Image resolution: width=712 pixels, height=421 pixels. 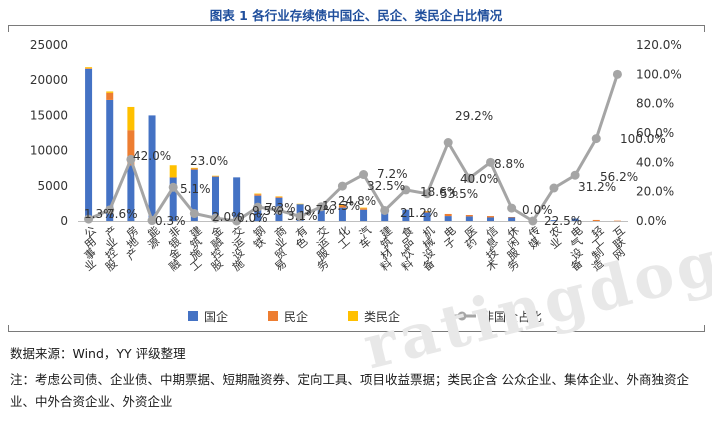 What do you see at coordinates (386, 186) in the screenshot?
I see `ratio-data-label: 32.5%` at bounding box center [386, 186].